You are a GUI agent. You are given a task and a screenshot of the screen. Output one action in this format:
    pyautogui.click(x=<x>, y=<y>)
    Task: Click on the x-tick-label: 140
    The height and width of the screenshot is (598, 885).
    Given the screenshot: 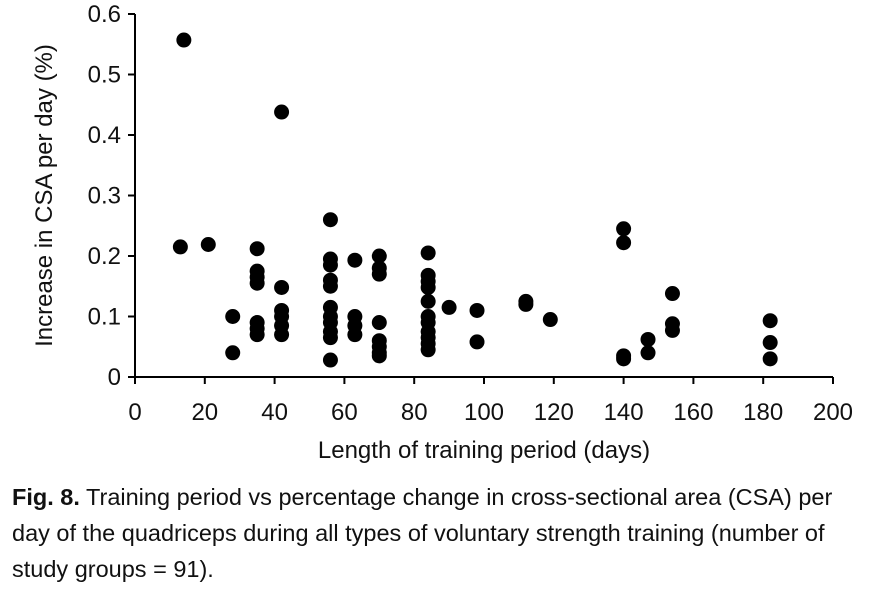 What is the action you would take?
    pyautogui.click(x=624, y=412)
    